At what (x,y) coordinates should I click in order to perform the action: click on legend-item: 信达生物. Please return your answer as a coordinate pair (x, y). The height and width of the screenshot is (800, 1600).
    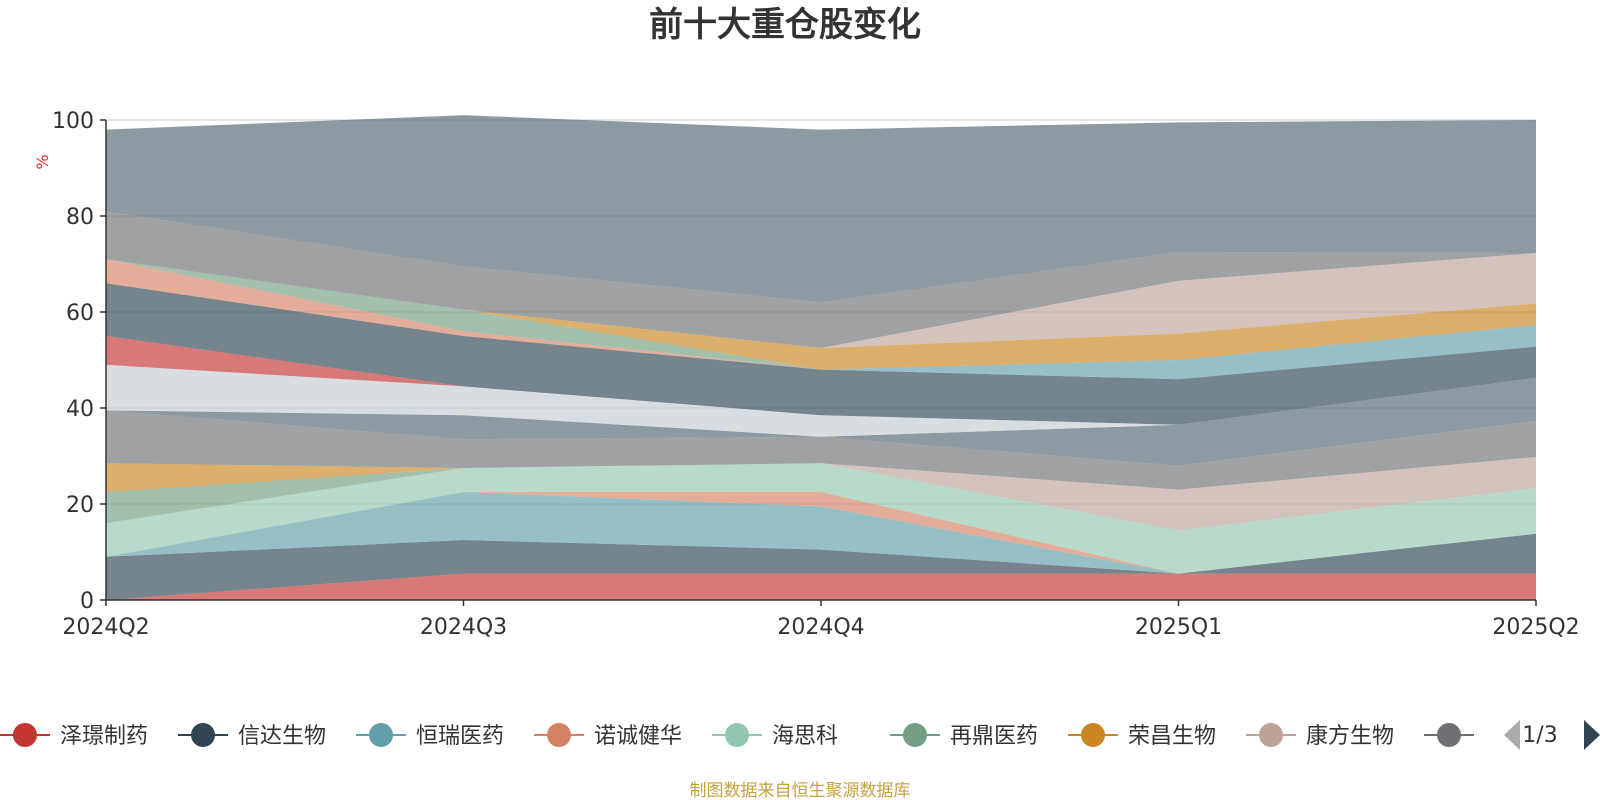
    Looking at the image, I should click on (252, 736).